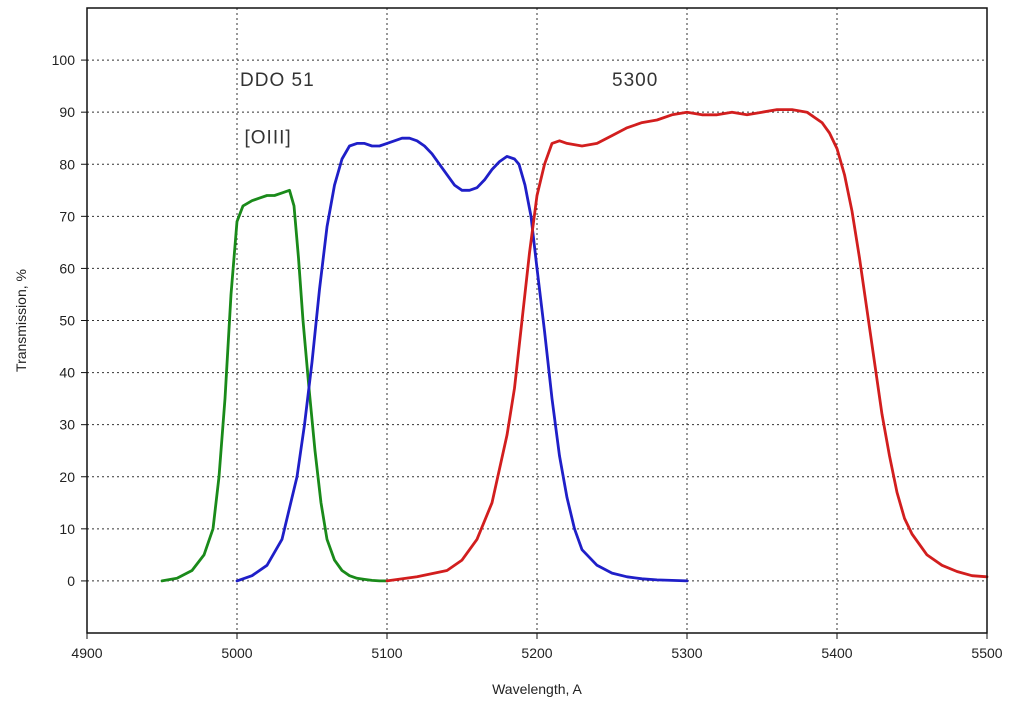 Image resolution: width=1018 pixels, height=703 pixels. I want to click on x-tick-label: 5200, so click(536, 653).